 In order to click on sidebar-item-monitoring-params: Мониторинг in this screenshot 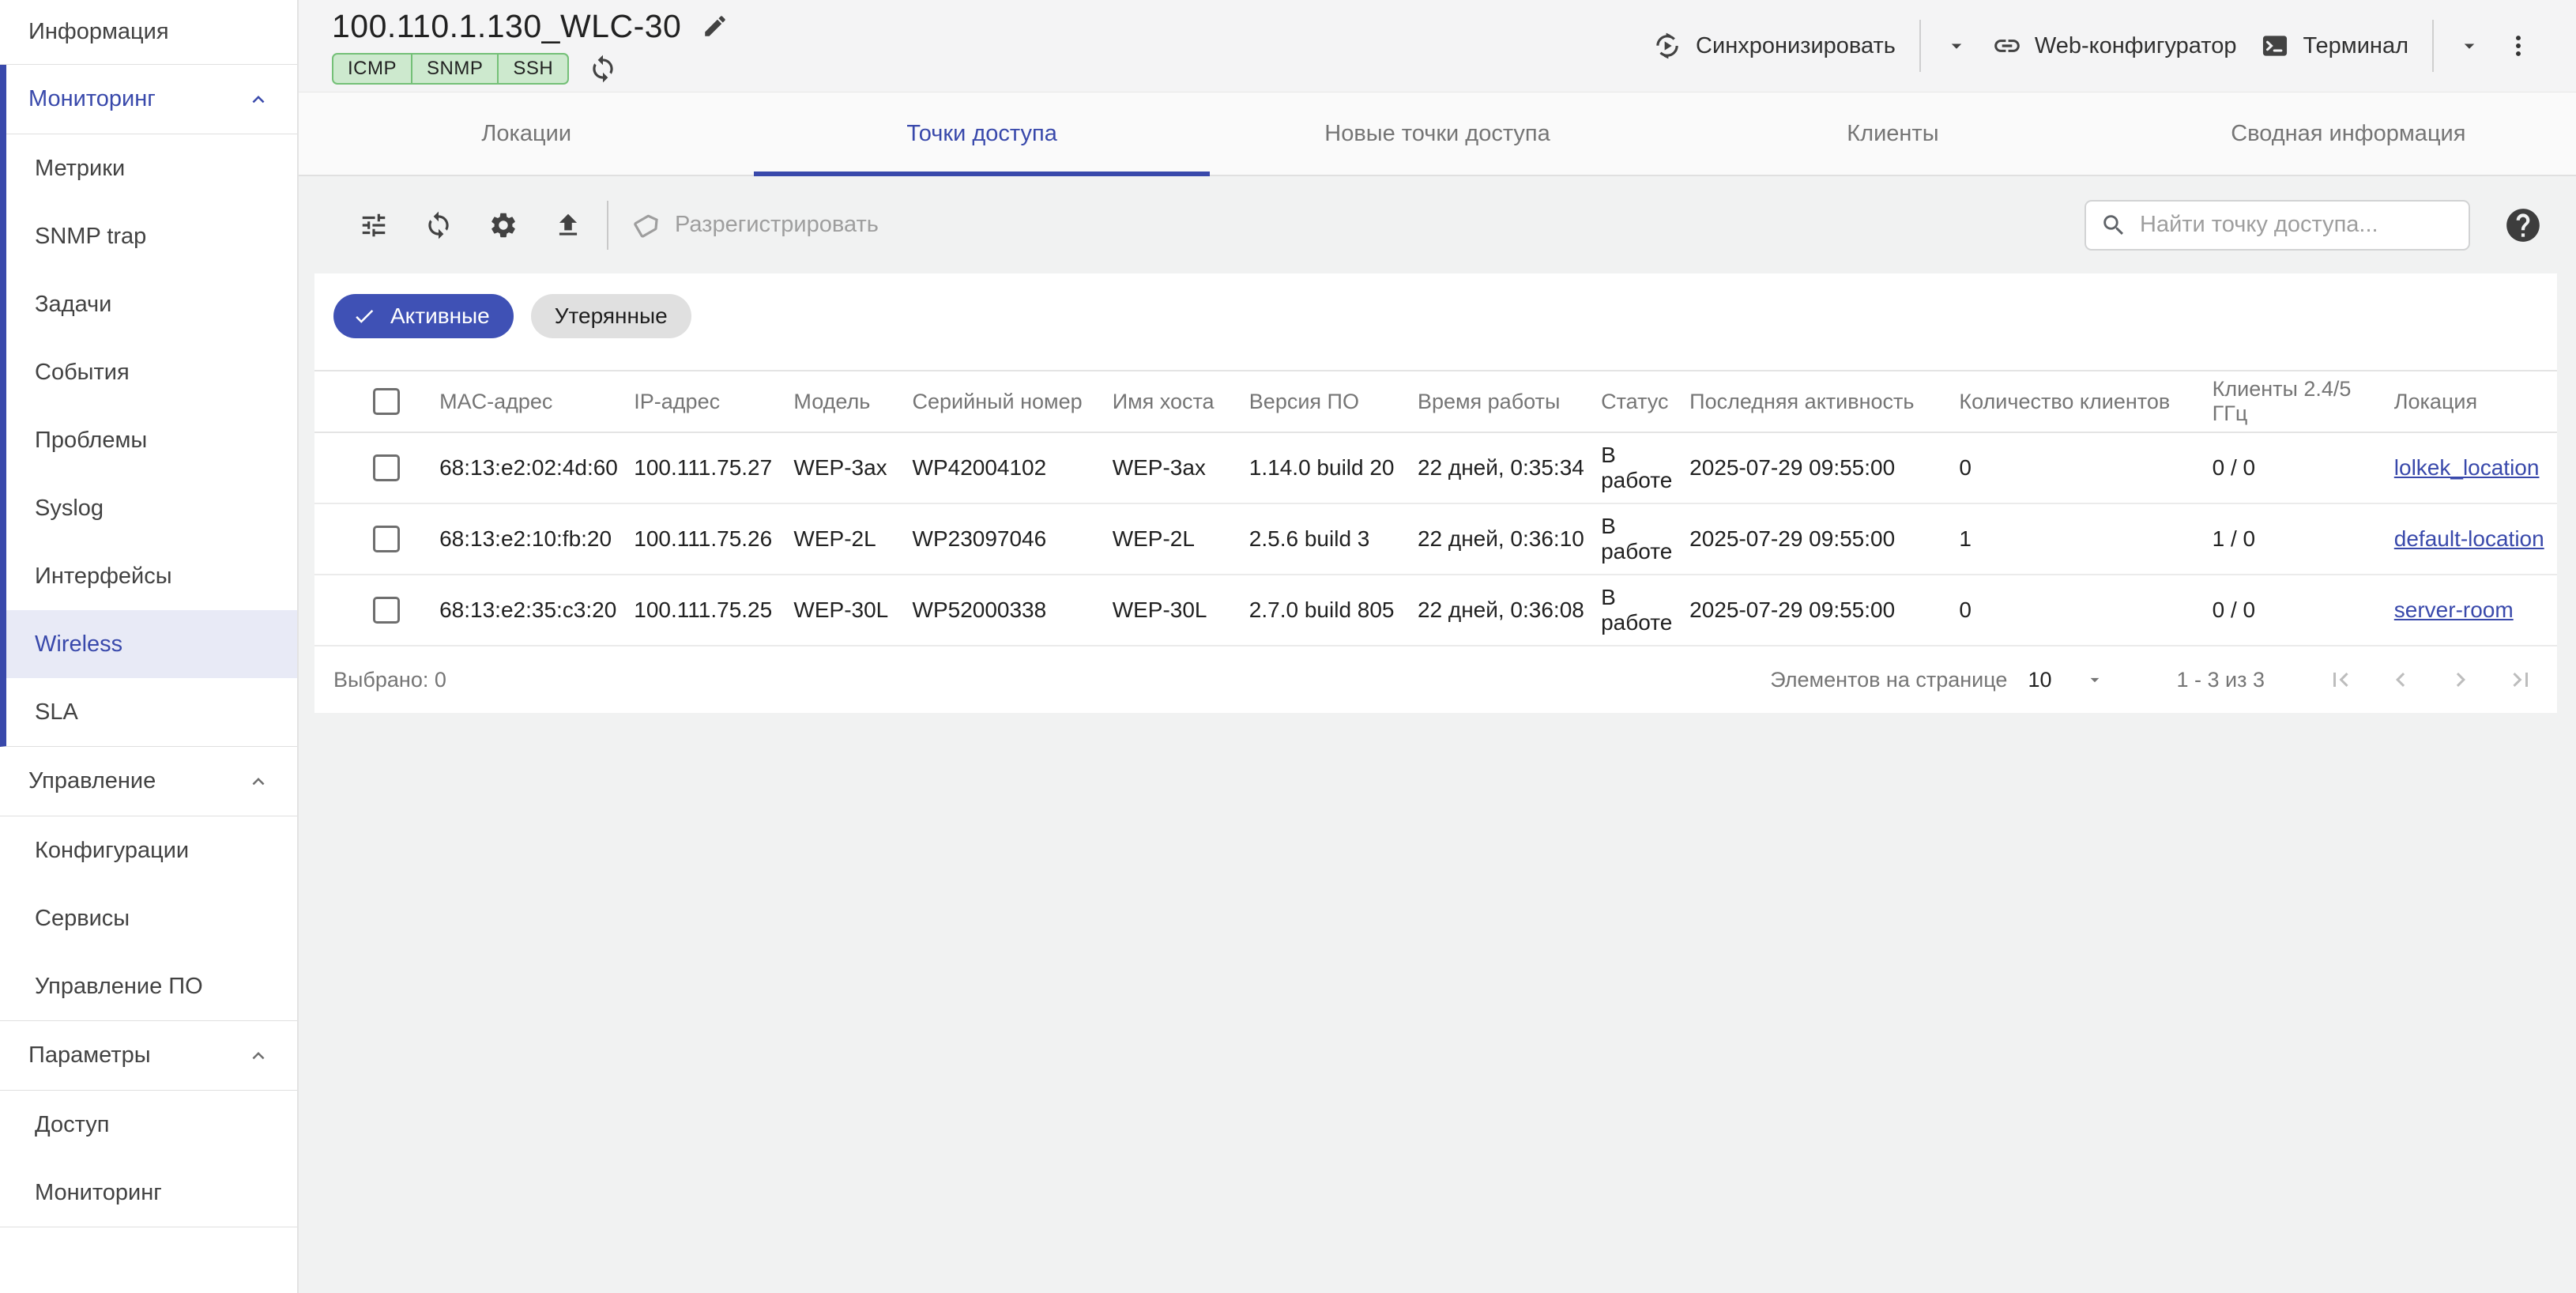, I will do `click(148, 1193)`.